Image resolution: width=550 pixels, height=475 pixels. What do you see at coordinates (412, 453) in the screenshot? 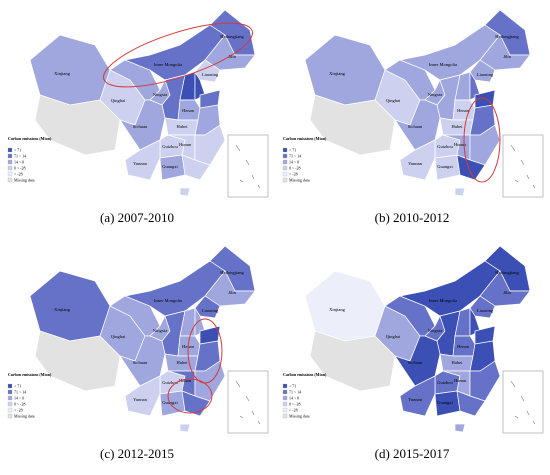
I see `panel-caption: (d) 2015-2017` at bounding box center [412, 453].